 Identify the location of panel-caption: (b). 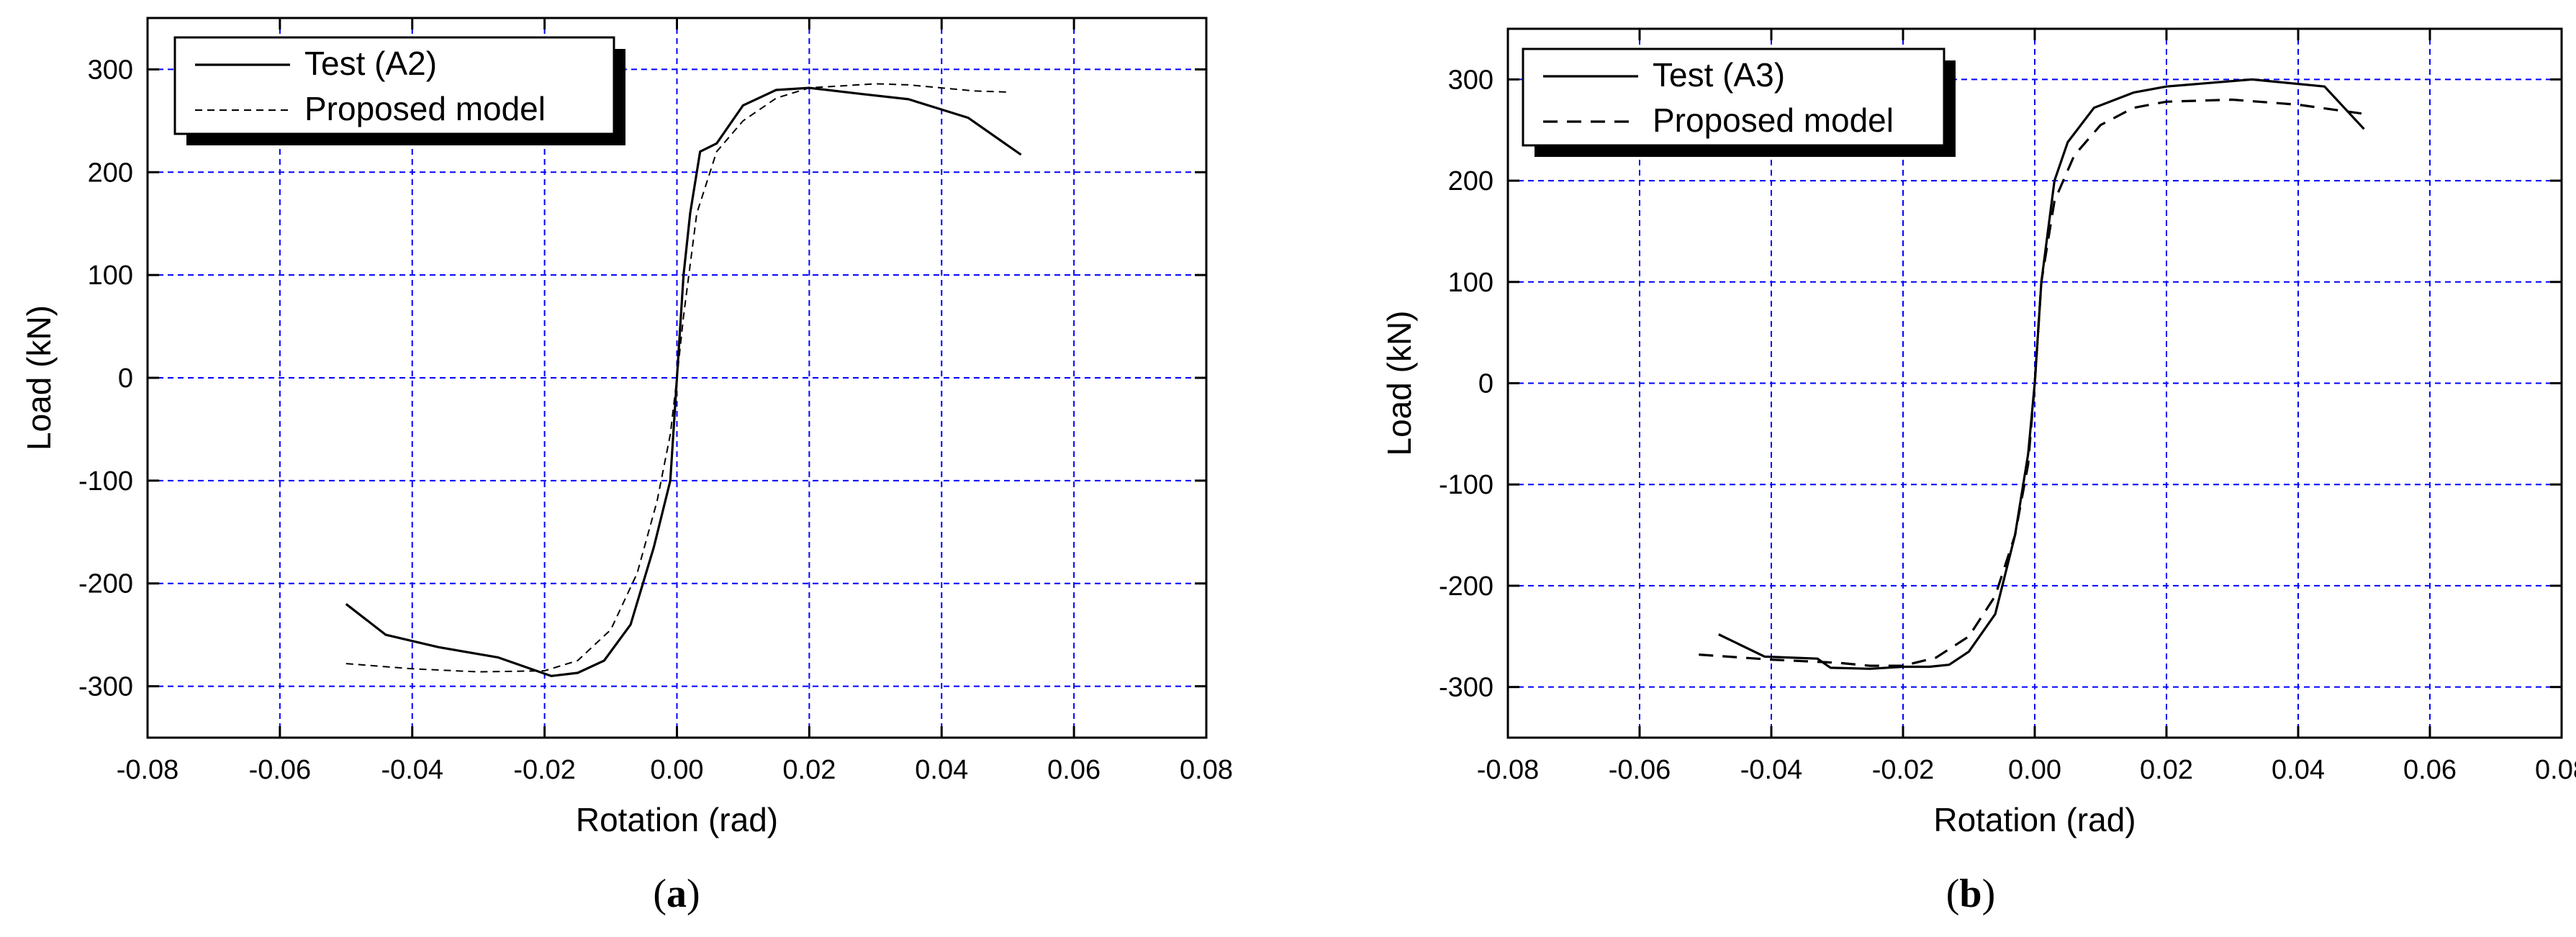
(1971, 894).